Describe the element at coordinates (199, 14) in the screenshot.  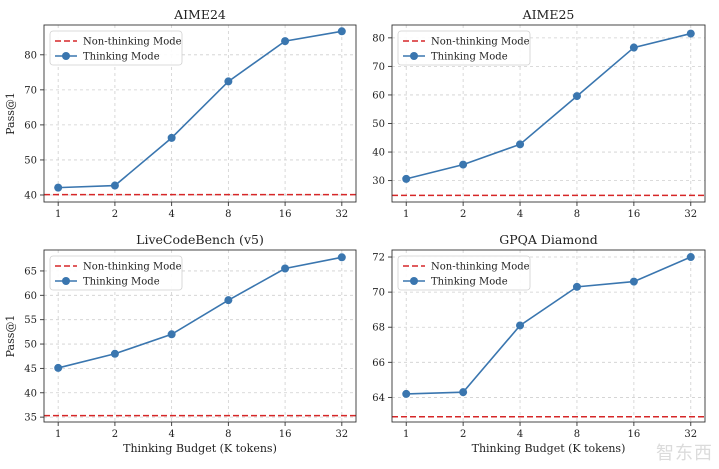
I see `chart-title: AIME24` at that location.